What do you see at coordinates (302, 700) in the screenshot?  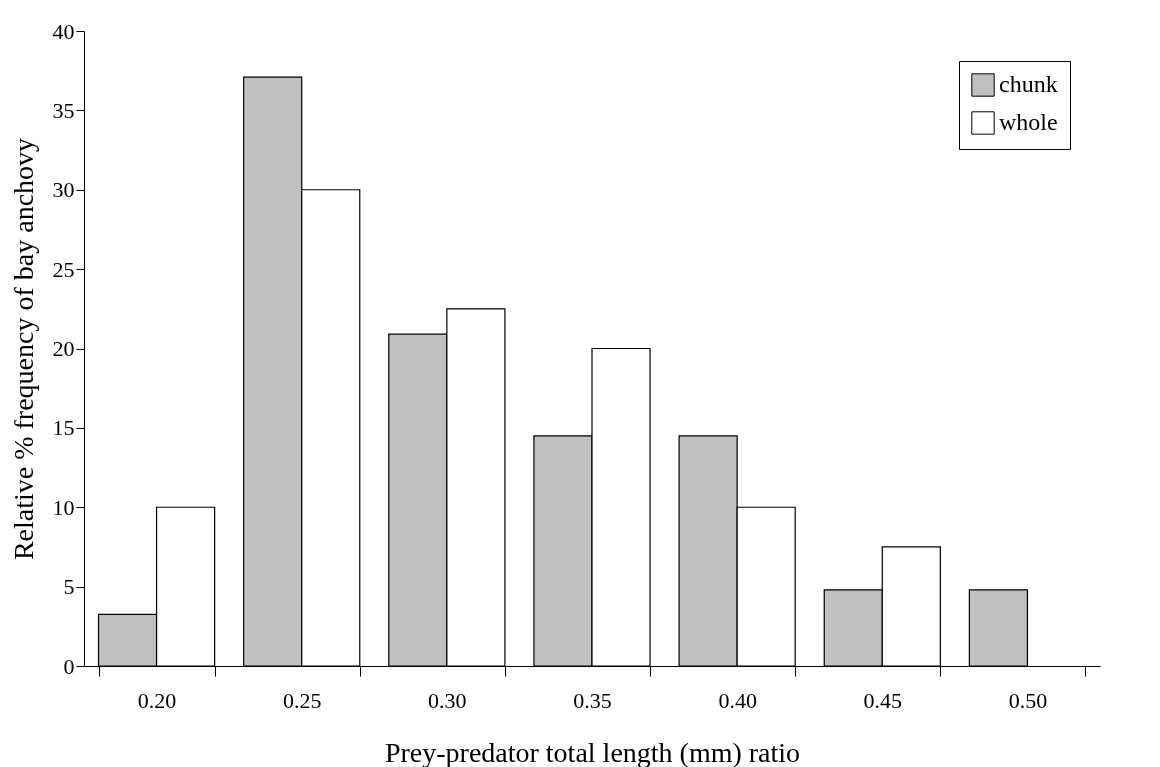 I see `x-tick-label: 0.25` at bounding box center [302, 700].